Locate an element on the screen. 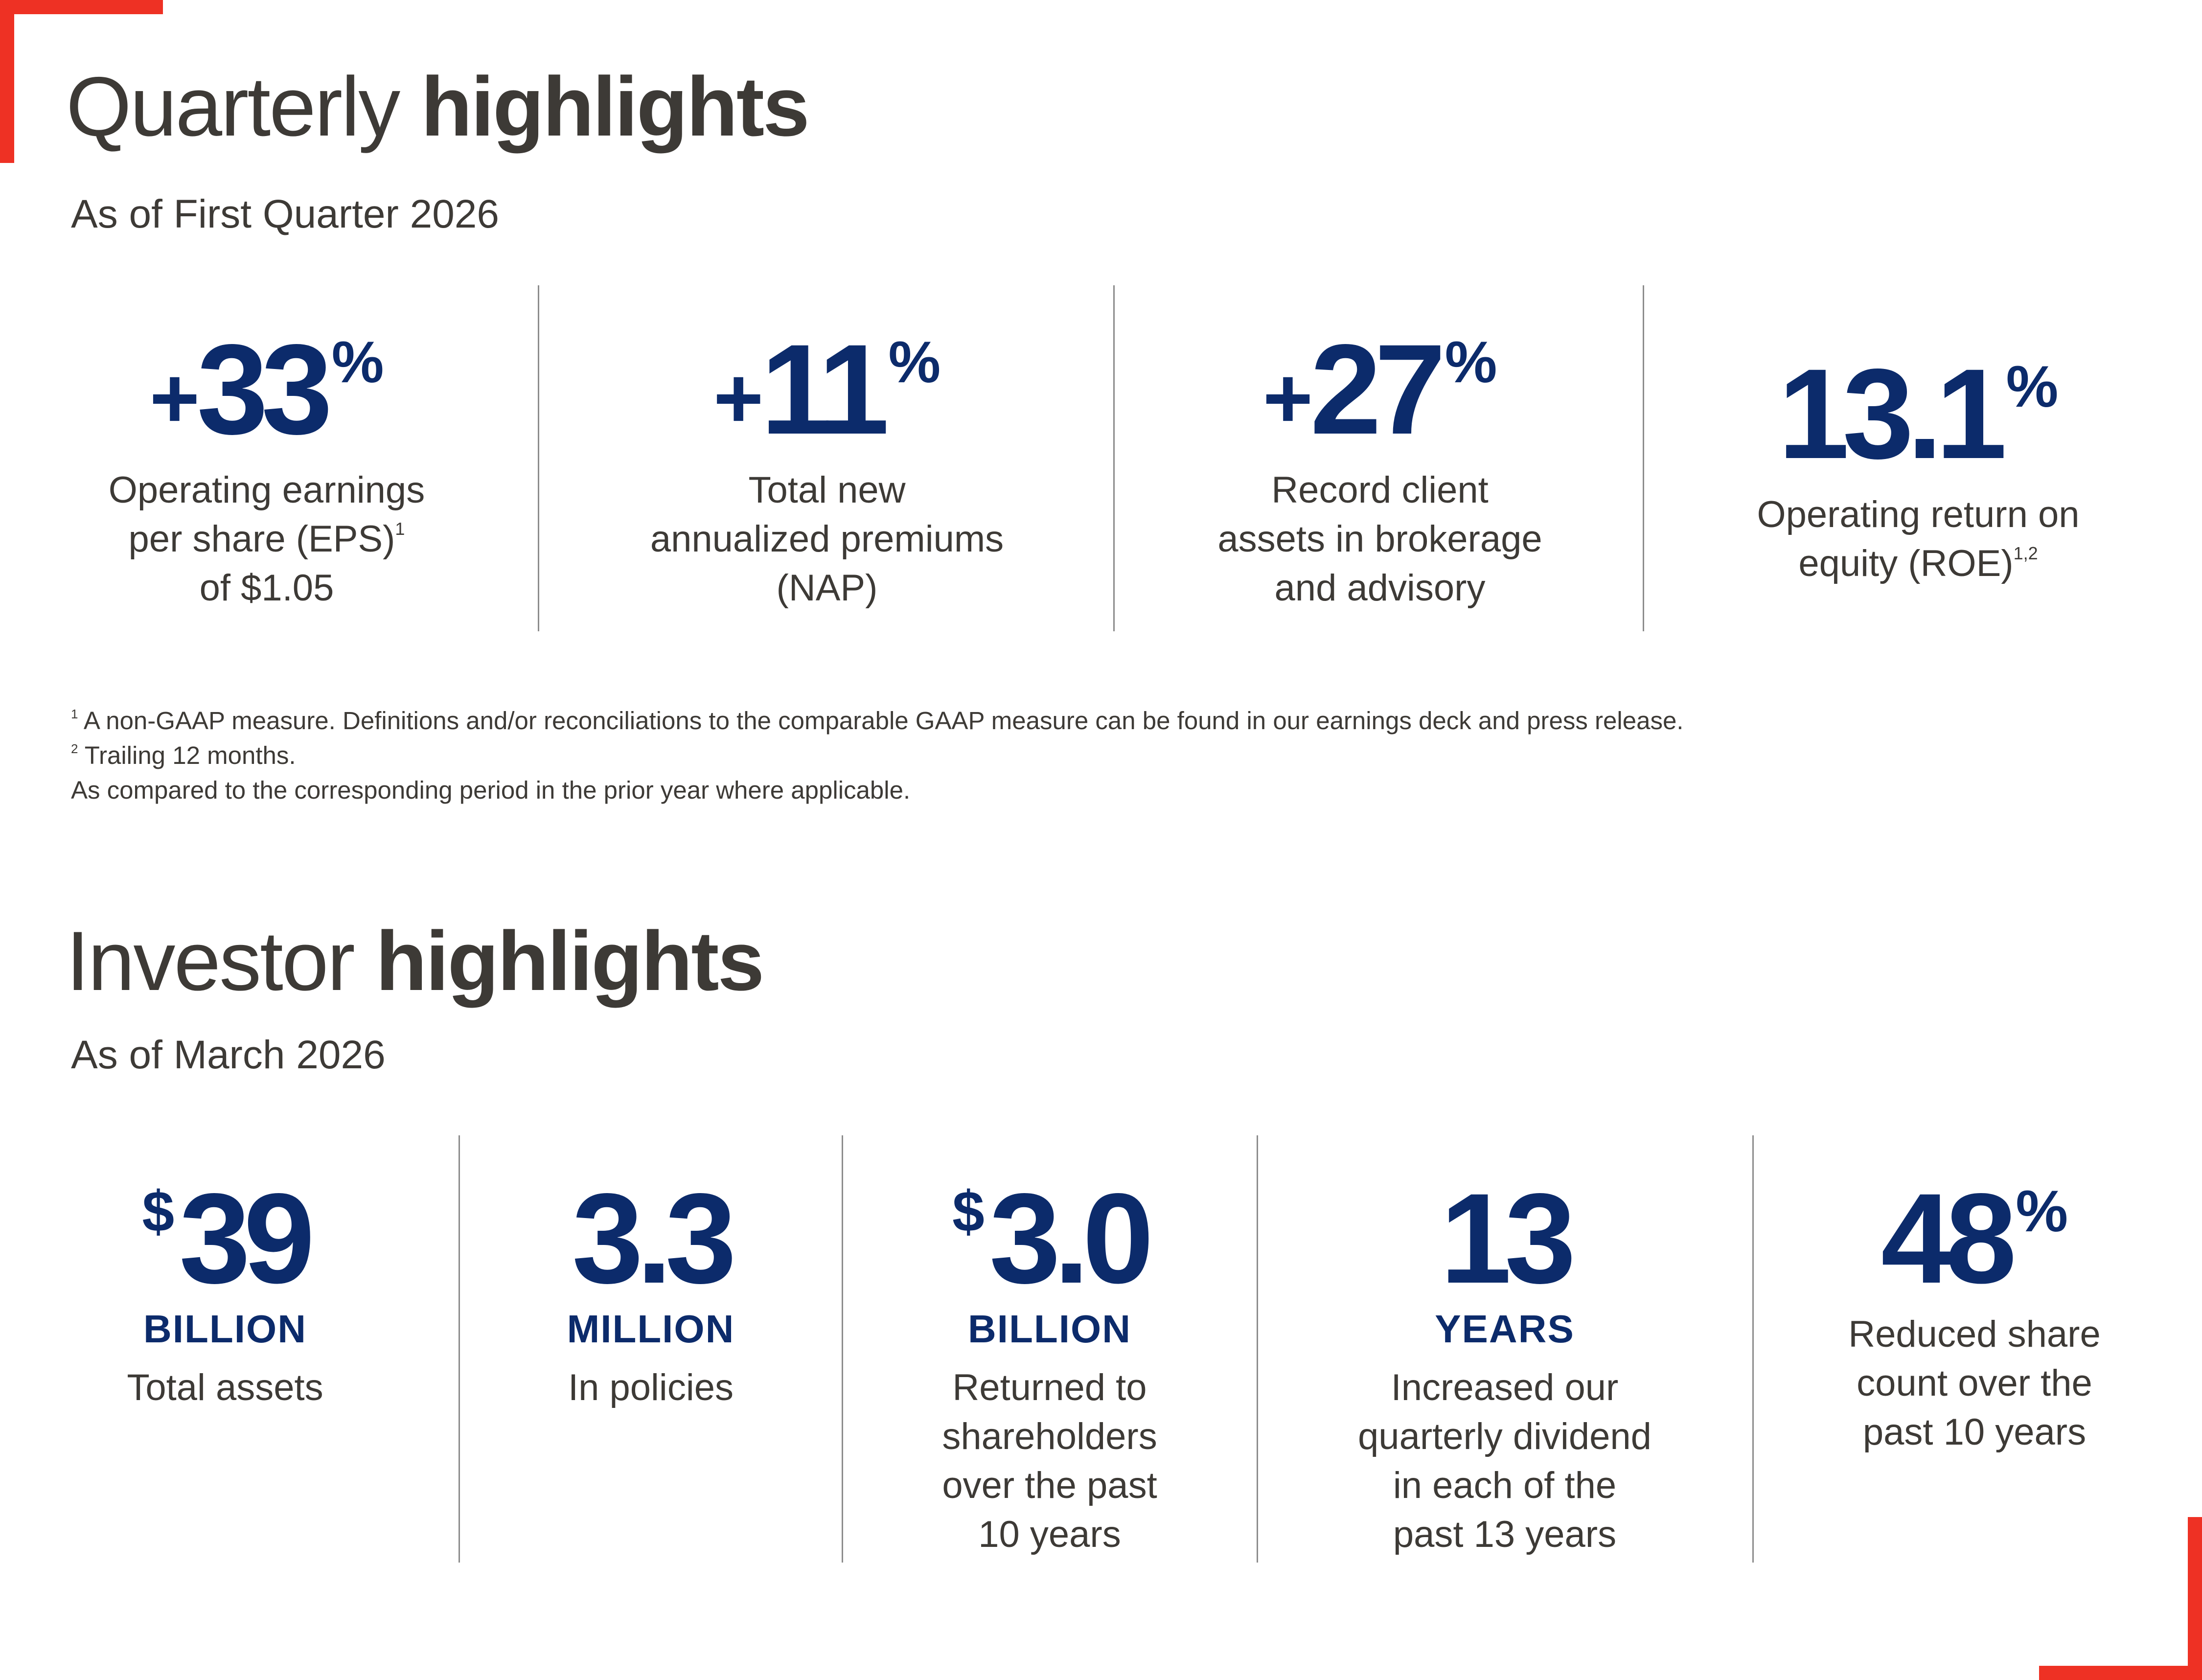 The width and height of the screenshot is (2202, 1680). stat-unit: MILLION is located at coordinates (651, 1329).